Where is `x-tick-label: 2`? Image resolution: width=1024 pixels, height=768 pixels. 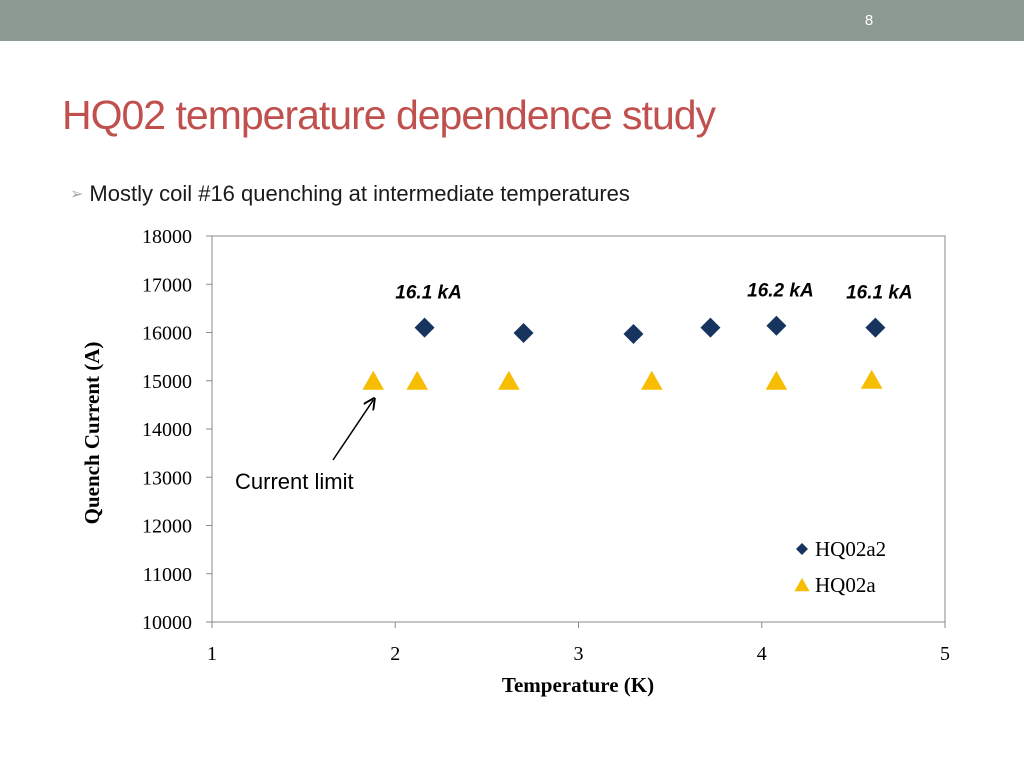
x-tick-label: 2 is located at coordinates (395, 654).